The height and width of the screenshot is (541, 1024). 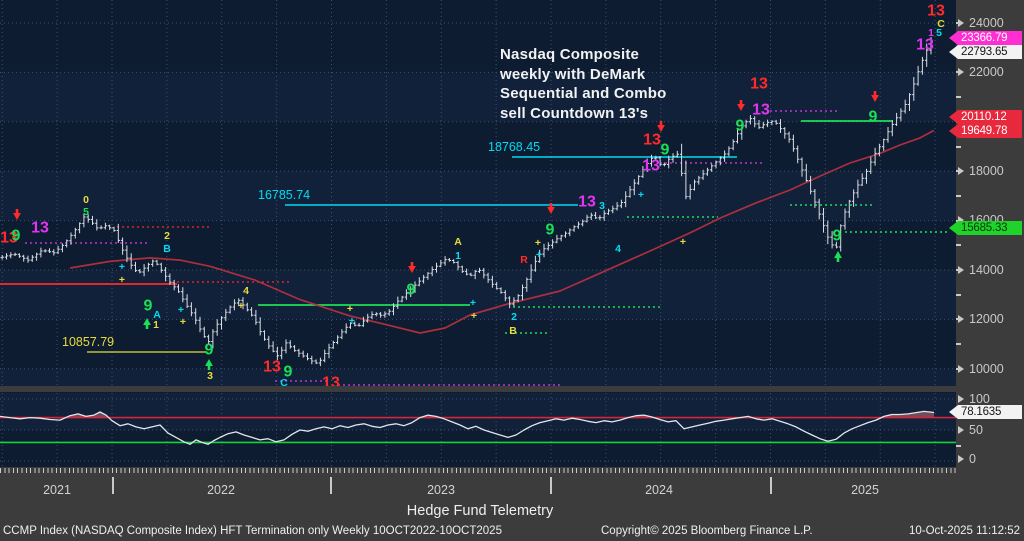 I want to click on price-badge: 23366.79, so click(x=985, y=38).